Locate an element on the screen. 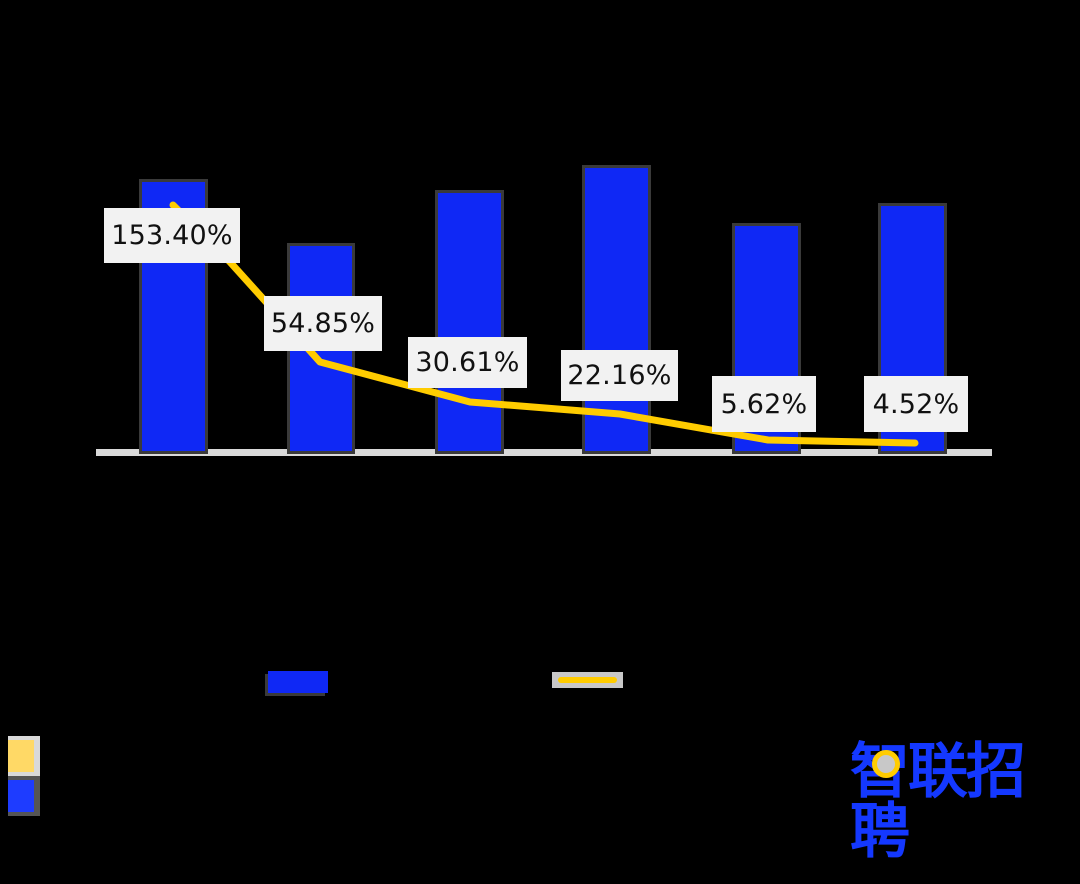  data-label-4: 22.16% is located at coordinates (619, 375).